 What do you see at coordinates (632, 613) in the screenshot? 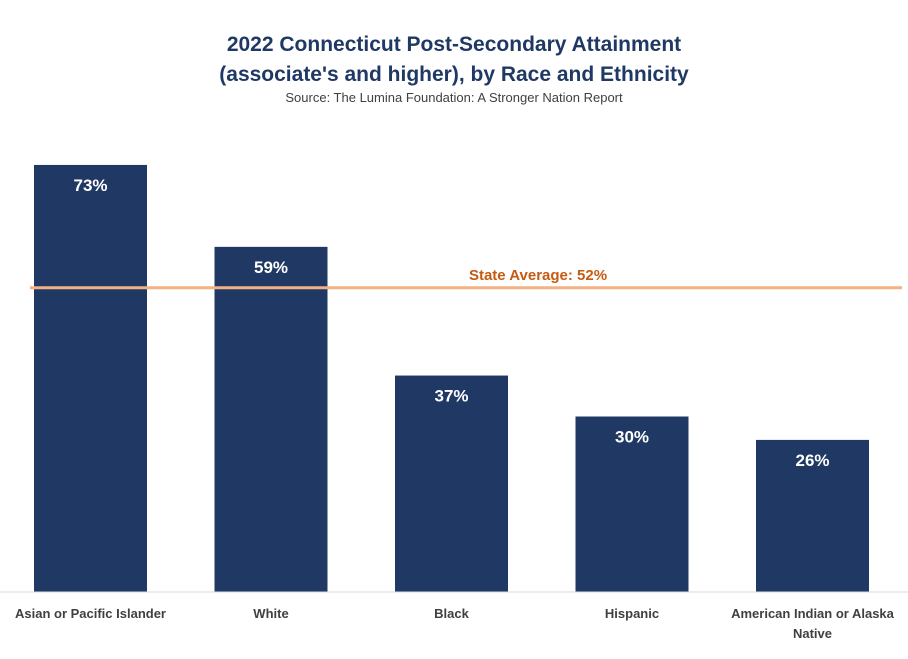
I see `category-label-3: Hispanic` at bounding box center [632, 613].